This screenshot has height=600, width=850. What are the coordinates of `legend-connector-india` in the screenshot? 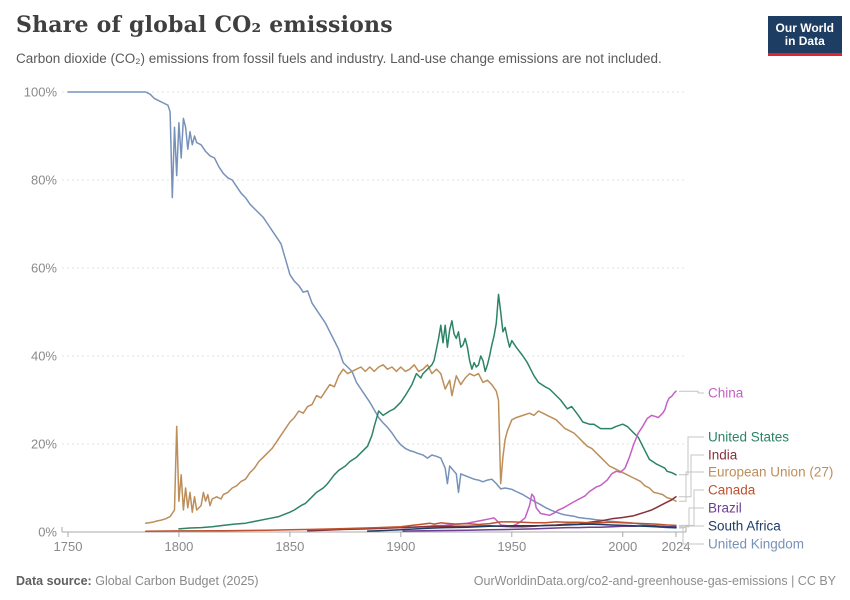 It's located at (691, 476).